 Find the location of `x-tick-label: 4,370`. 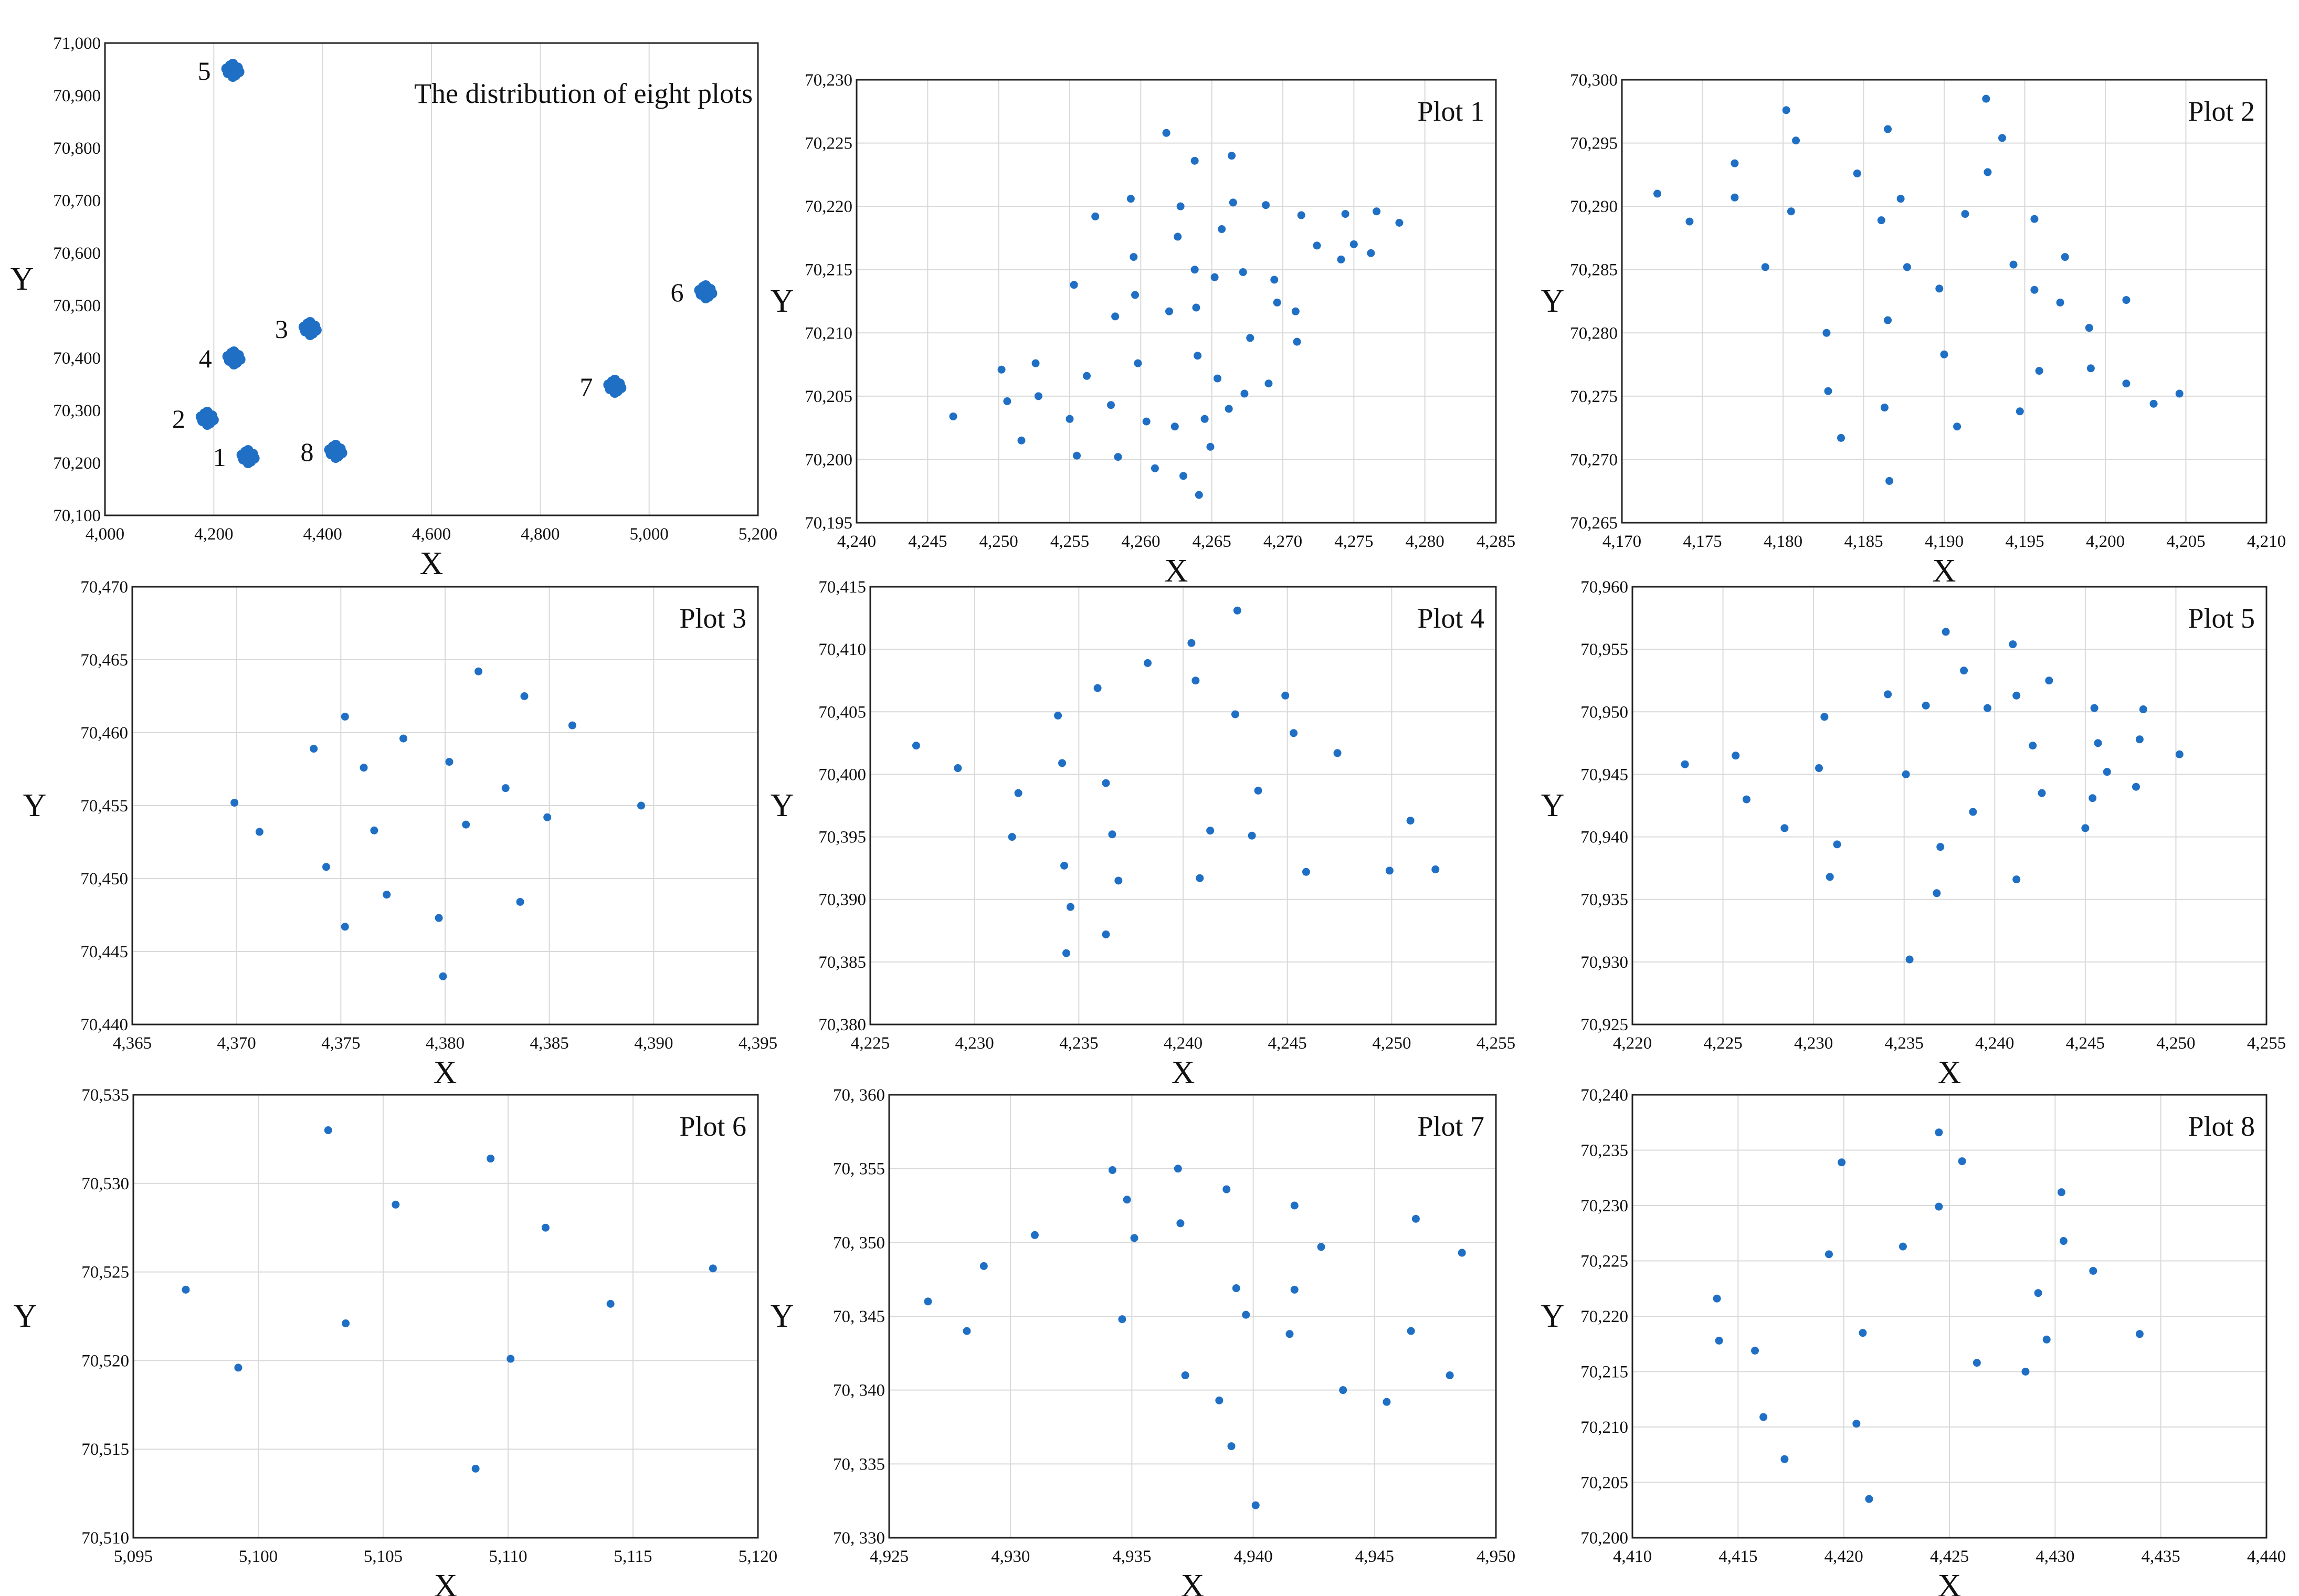

x-tick-label: 4,370 is located at coordinates (237, 1043).